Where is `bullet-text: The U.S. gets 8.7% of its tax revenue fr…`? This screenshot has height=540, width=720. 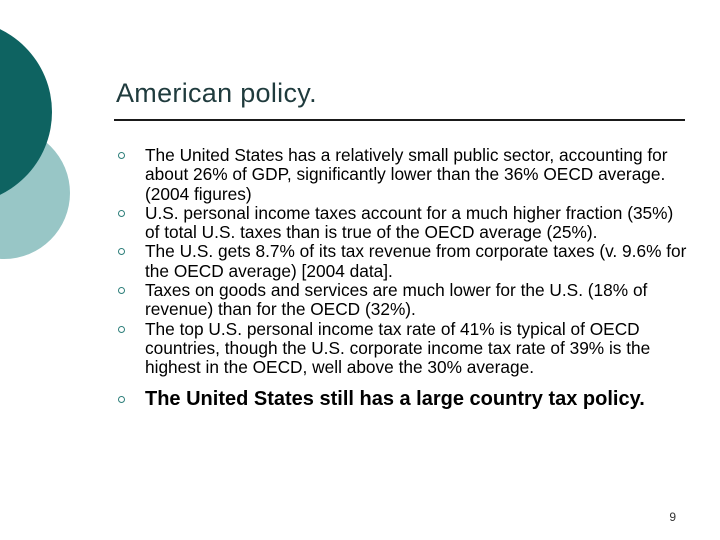
bullet-text: The U.S. gets 8.7% of its tax revenue fr… is located at coordinates (416, 261).